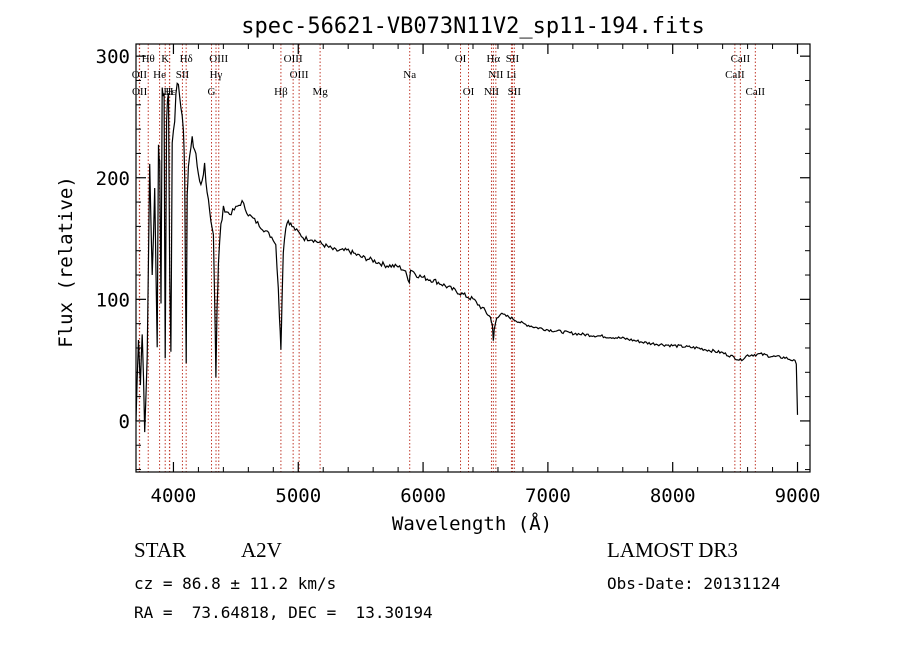  Describe the element at coordinates (235, 583) in the screenshot. I see `redshift-velocity: cz = 86.8 ± 11.2 km/s` at that location.